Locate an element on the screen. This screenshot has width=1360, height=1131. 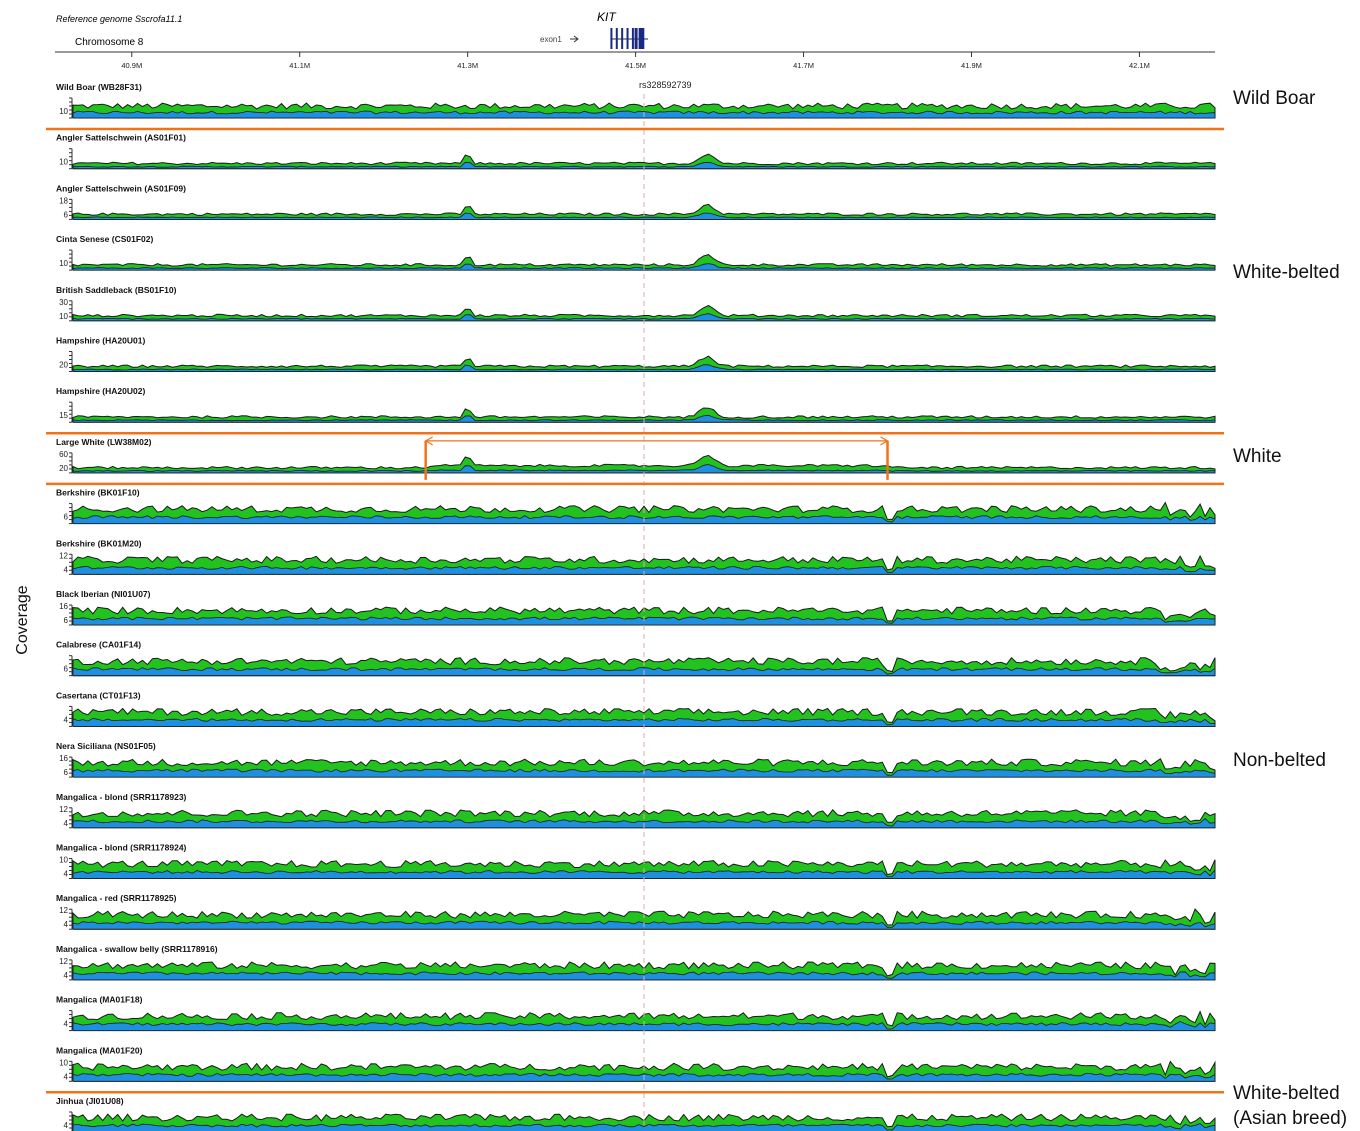
track-y-axis: 30 10 is located at coordinates (66, 310).